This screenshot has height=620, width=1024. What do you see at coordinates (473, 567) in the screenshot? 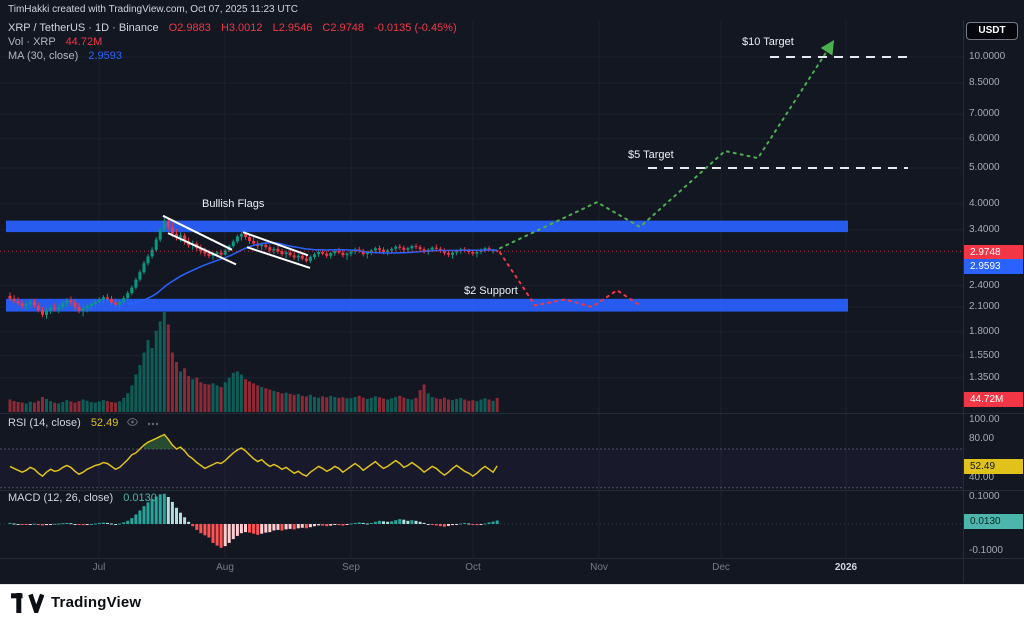
I see `time-axis-label: Oct` at bounding box center [473, 567].